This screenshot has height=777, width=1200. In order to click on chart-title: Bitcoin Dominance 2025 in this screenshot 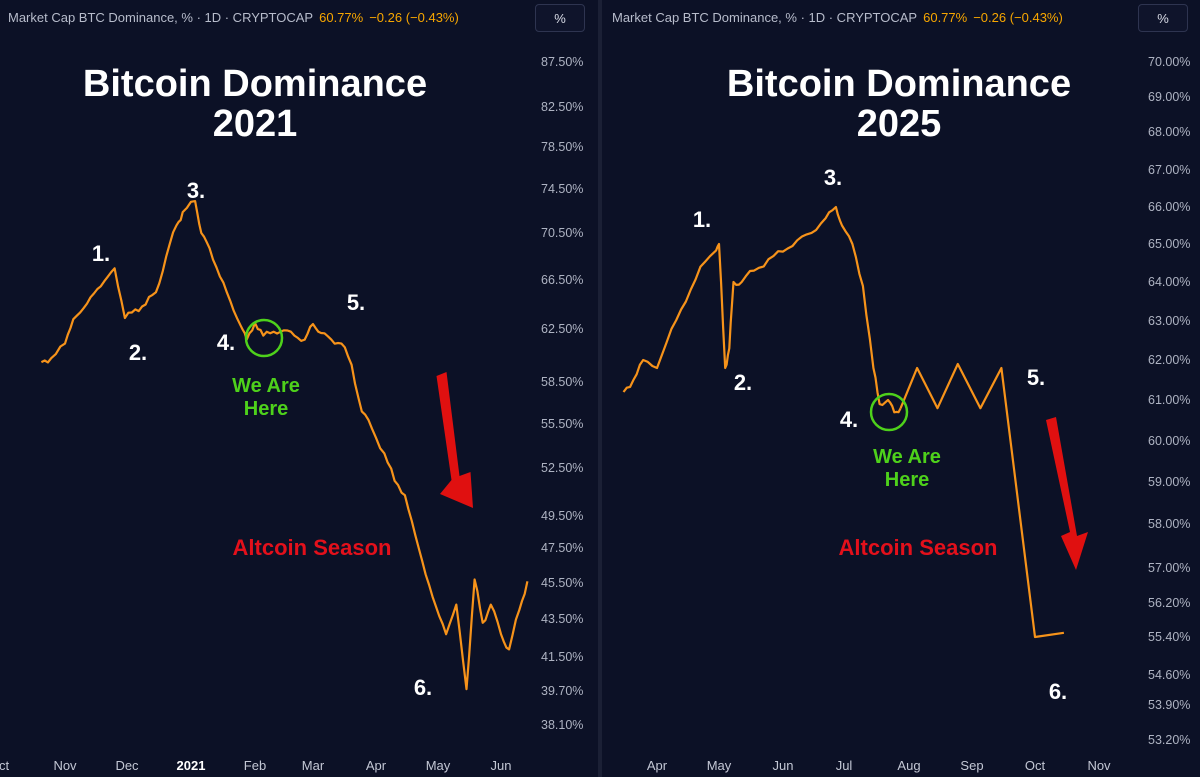, I will do `click(899, 104)`.